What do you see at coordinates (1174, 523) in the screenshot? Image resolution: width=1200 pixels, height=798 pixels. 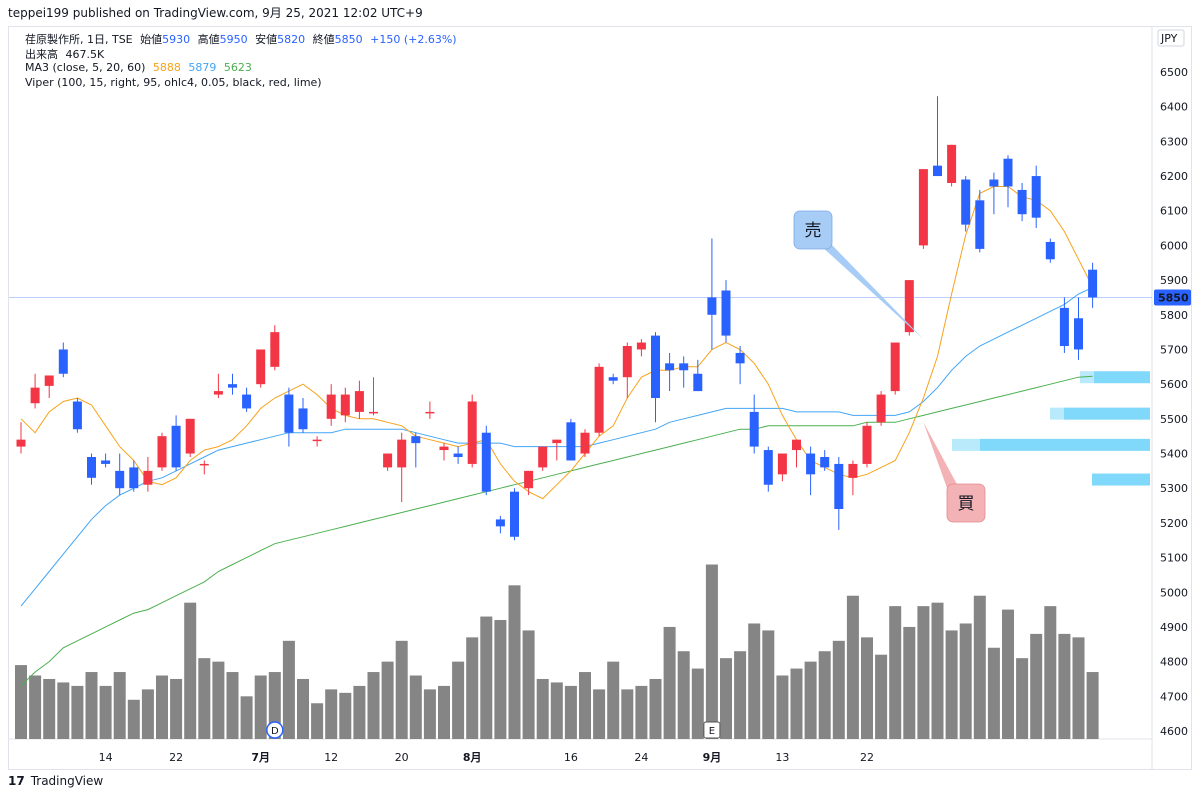 I see `price-tick-label: 5200` at bounding box center [1174, 523].